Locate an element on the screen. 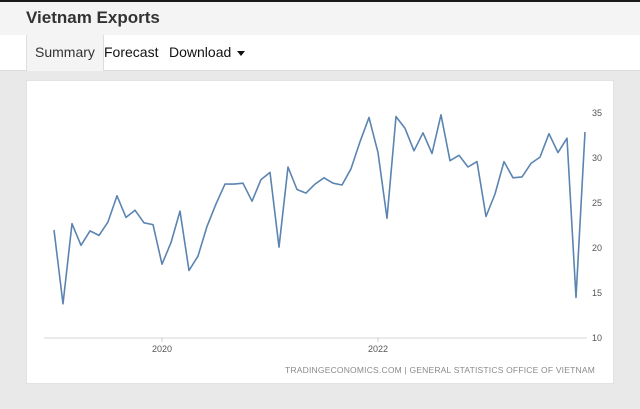 The image size is (640, 409). y-tick-label: 25 is located at coordinates (597, 203).